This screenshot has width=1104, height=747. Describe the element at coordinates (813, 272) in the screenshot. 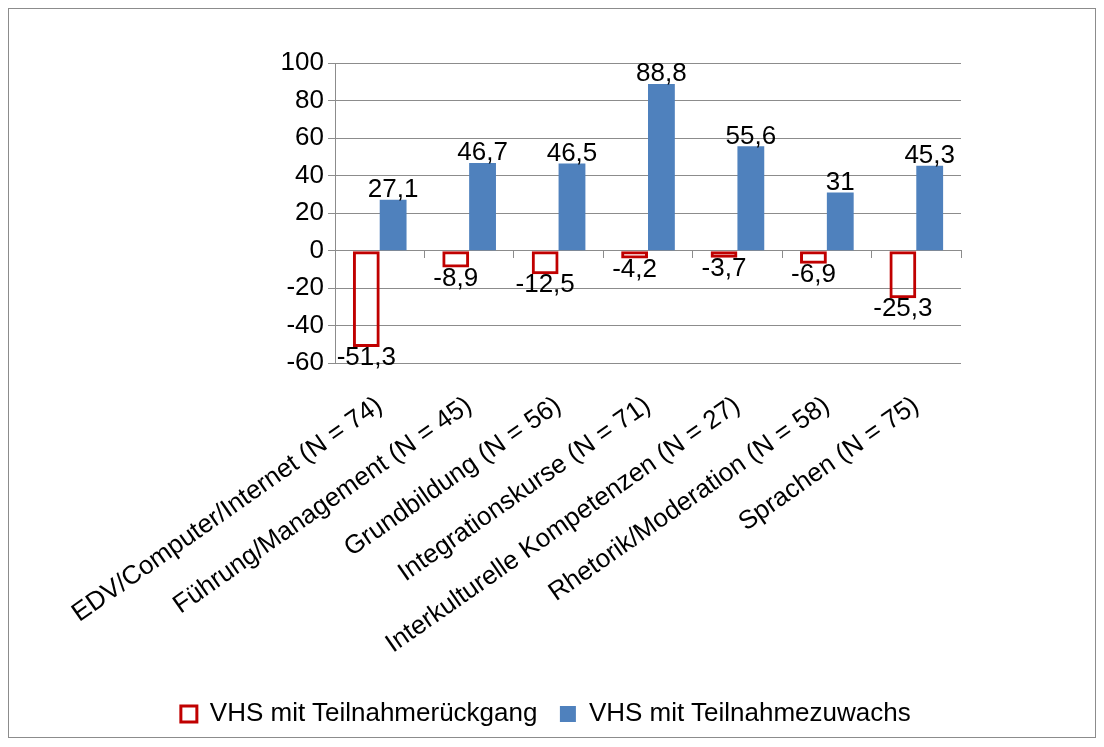

I see `data-label: -6,9` at that location.